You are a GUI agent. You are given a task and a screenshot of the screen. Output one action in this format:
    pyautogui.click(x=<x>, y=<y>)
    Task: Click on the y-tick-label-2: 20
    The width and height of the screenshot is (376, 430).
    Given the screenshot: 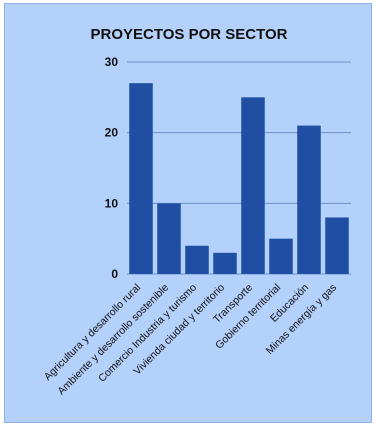 What is the action you would take?
    pyautogui.click(x=112, y=133)
    